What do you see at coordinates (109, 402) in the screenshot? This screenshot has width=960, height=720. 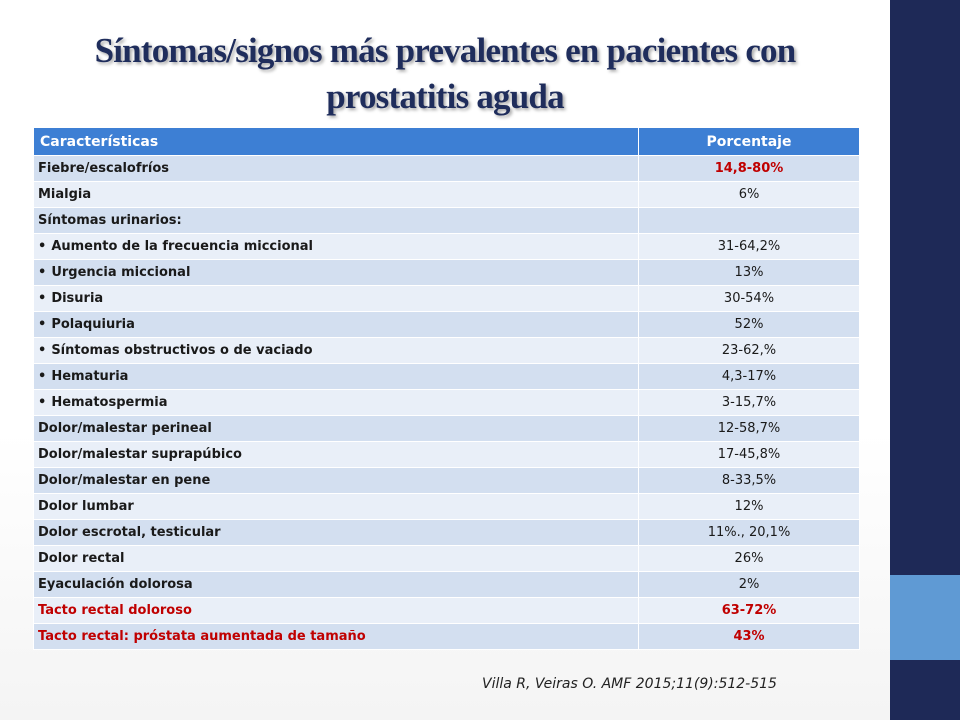 I see `row-label: Hematospermia` at bounding box center [109, 402].